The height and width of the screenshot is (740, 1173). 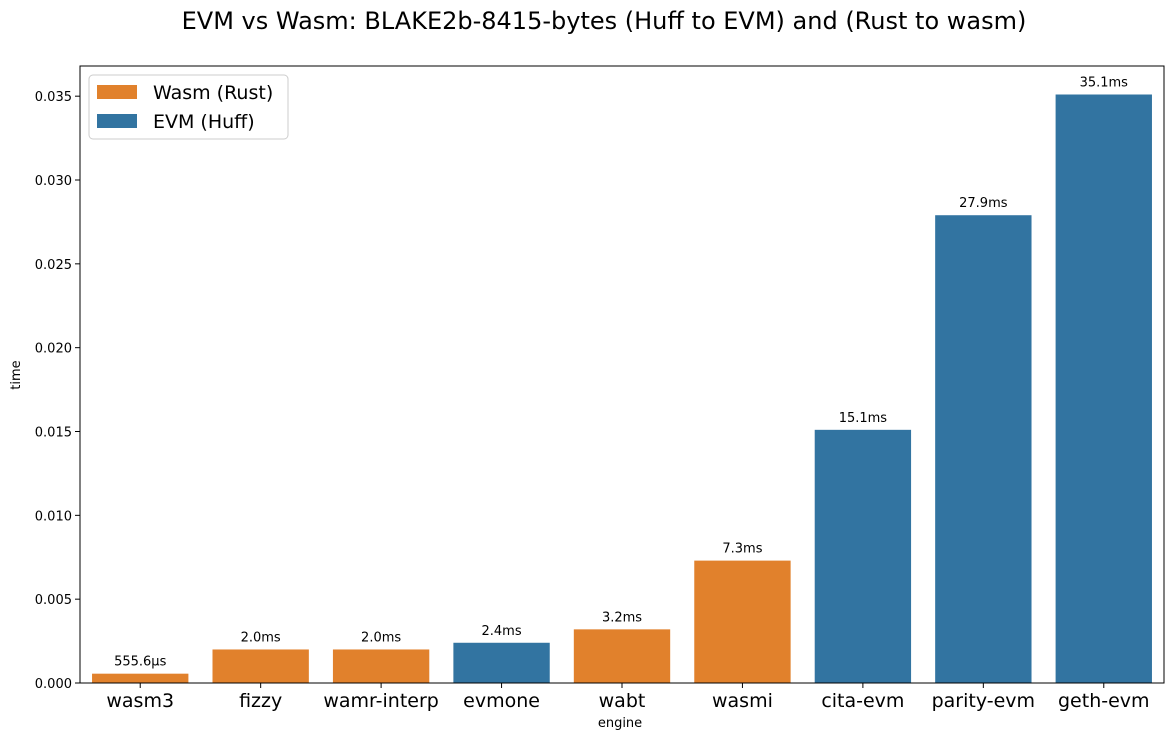 I want to click on bar-geth-evm, so click(x=1103, y=388).